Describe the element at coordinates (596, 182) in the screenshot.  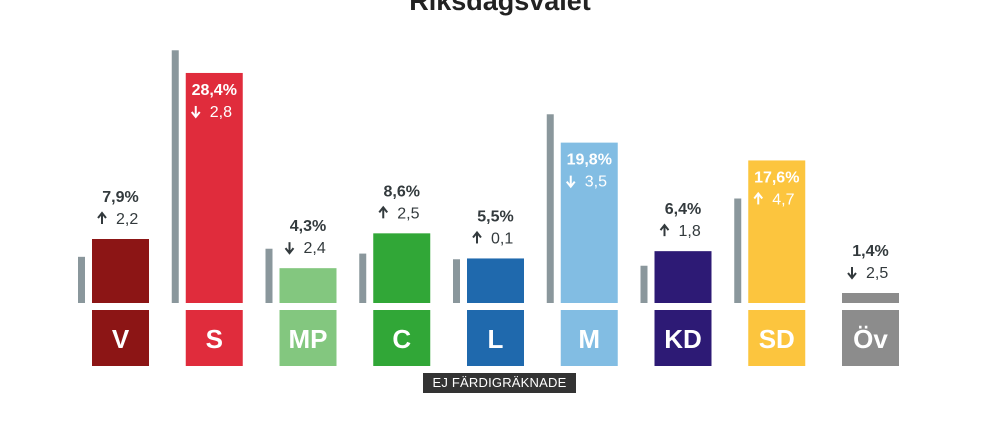
I see `change-label: 3,5` at that location.